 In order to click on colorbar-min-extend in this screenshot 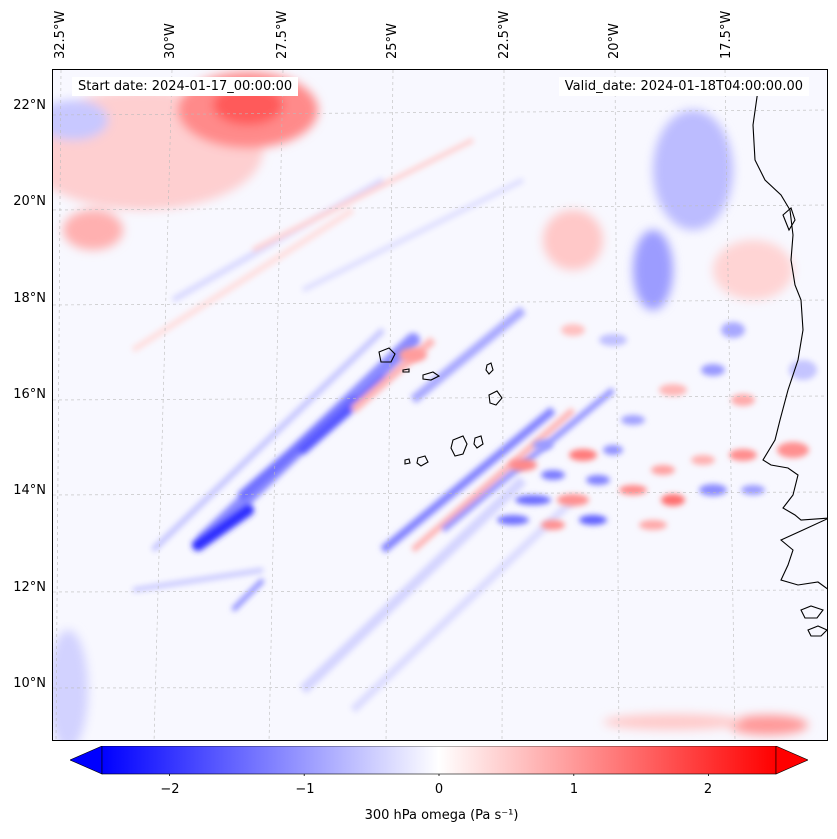, I will do `click(86, 760)`.